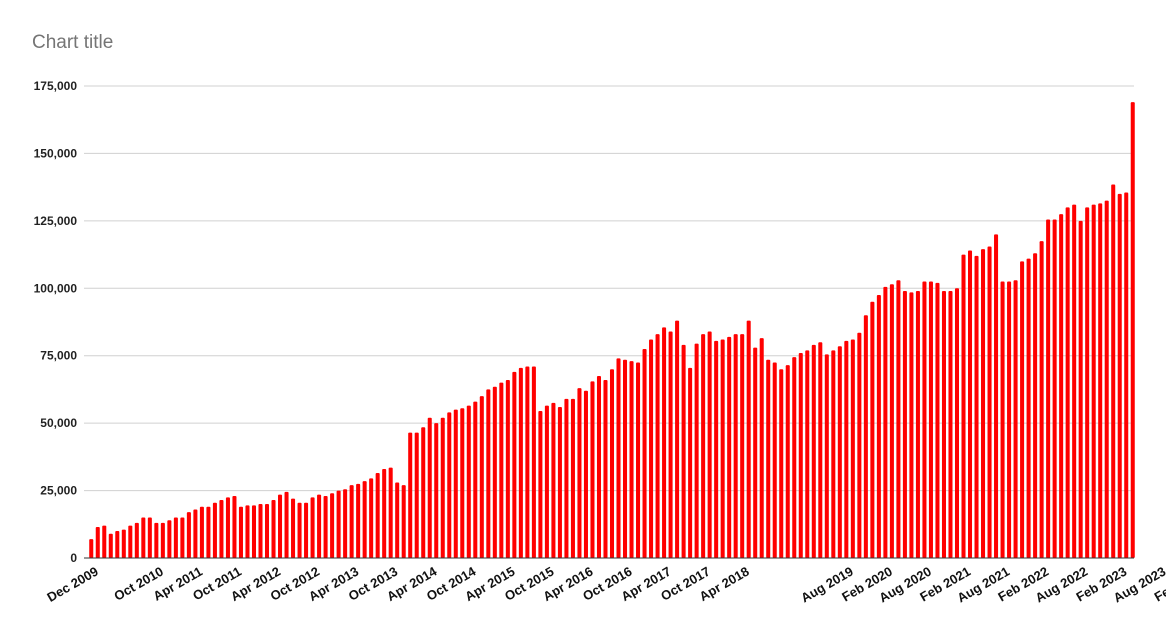  Describe the element at coordinates (58, 356) in the screenshot. I see `y-tick-label: 75,000` at that location.